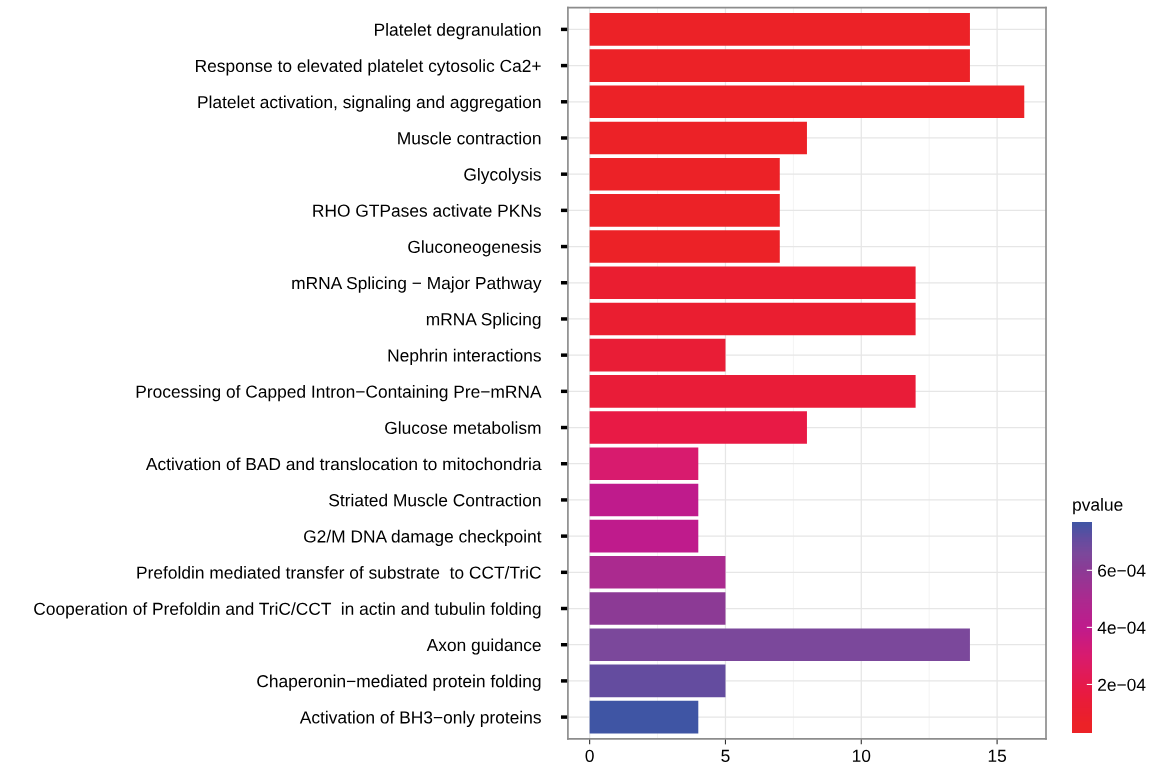 The image size is (1159, 768). What do you see at coordinates (369, 103) in the screenshot?
I see `y-tick-label: Platelet activation, signaling and aggregation` at bounding box center [369, 103].